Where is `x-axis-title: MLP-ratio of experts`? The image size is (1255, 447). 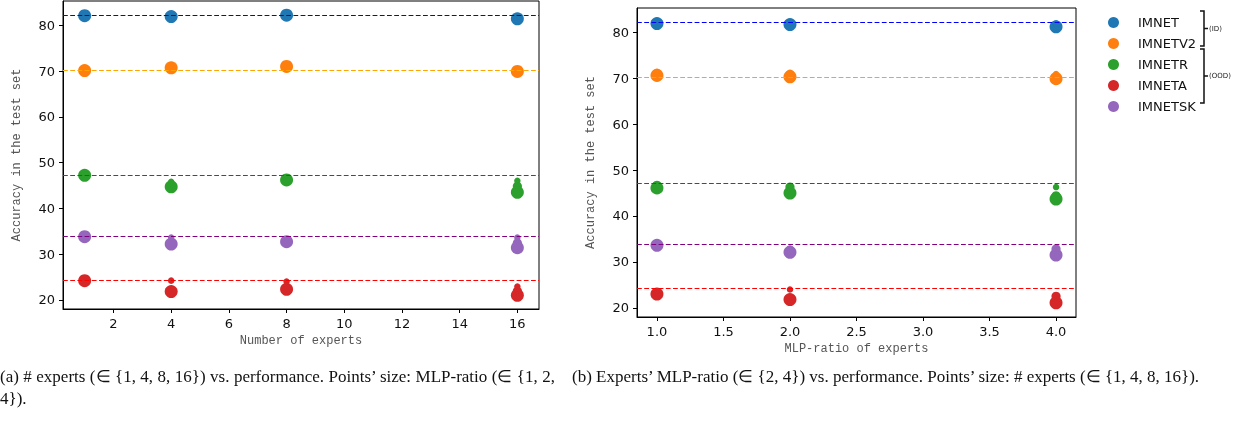
x-axis-title: MLP-ratio of experts is located at coordinates (856, 349).